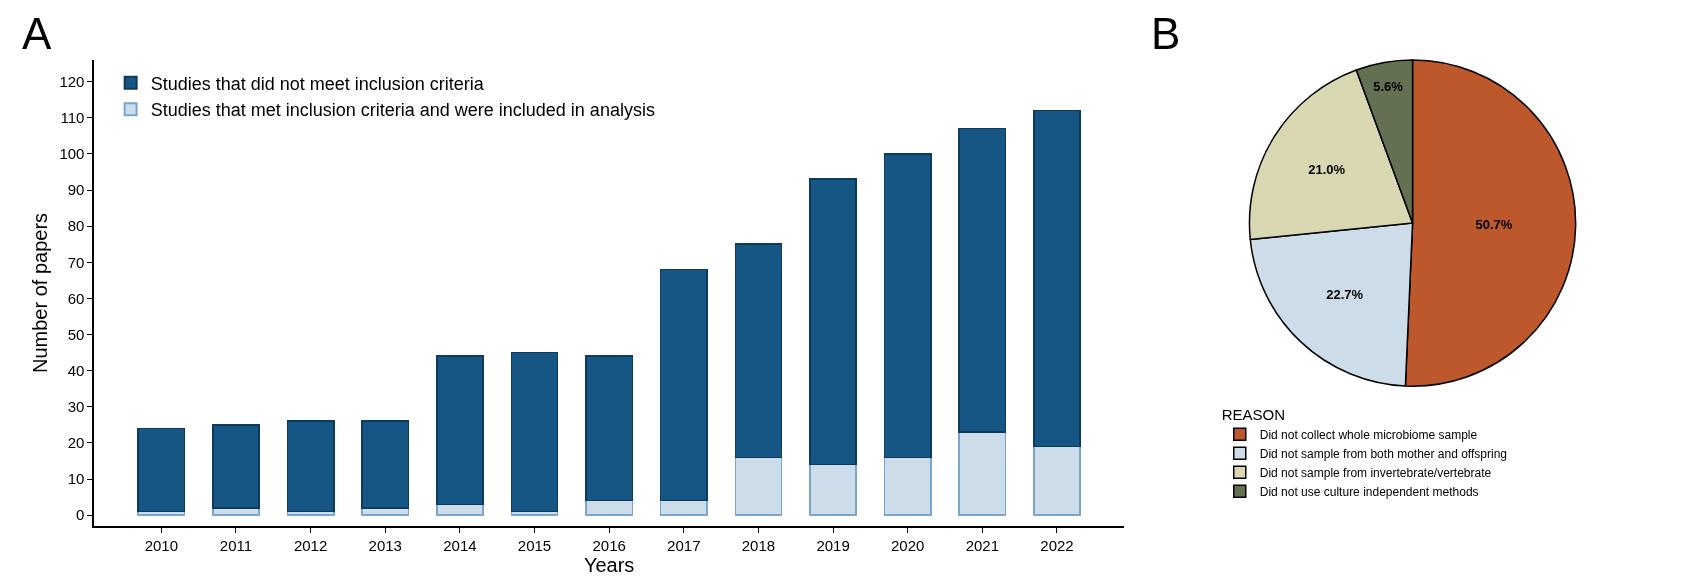 This screenshot has width=1688, height=584. I want to click on y-tick-label: 60, so click(76, 298).